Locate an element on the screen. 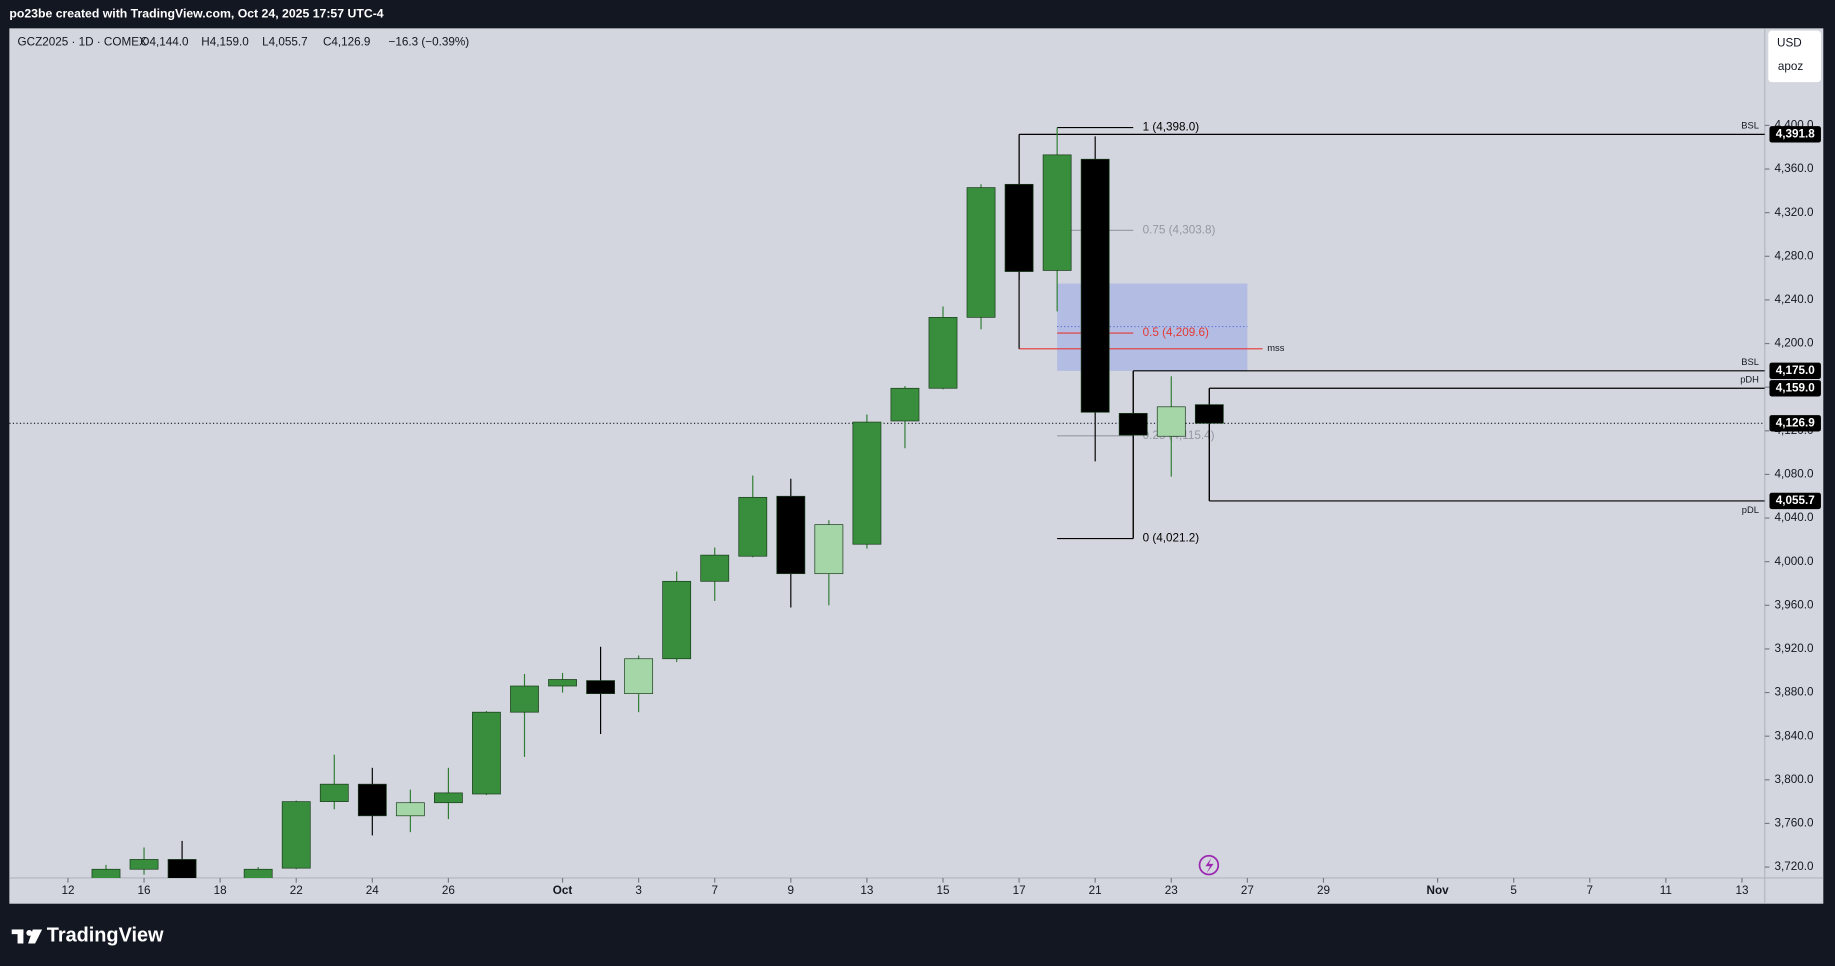 Image resolution: width=1835 pixels, height=966 pixels. x-tick-label: 9 is located at coordinates (791, 890).